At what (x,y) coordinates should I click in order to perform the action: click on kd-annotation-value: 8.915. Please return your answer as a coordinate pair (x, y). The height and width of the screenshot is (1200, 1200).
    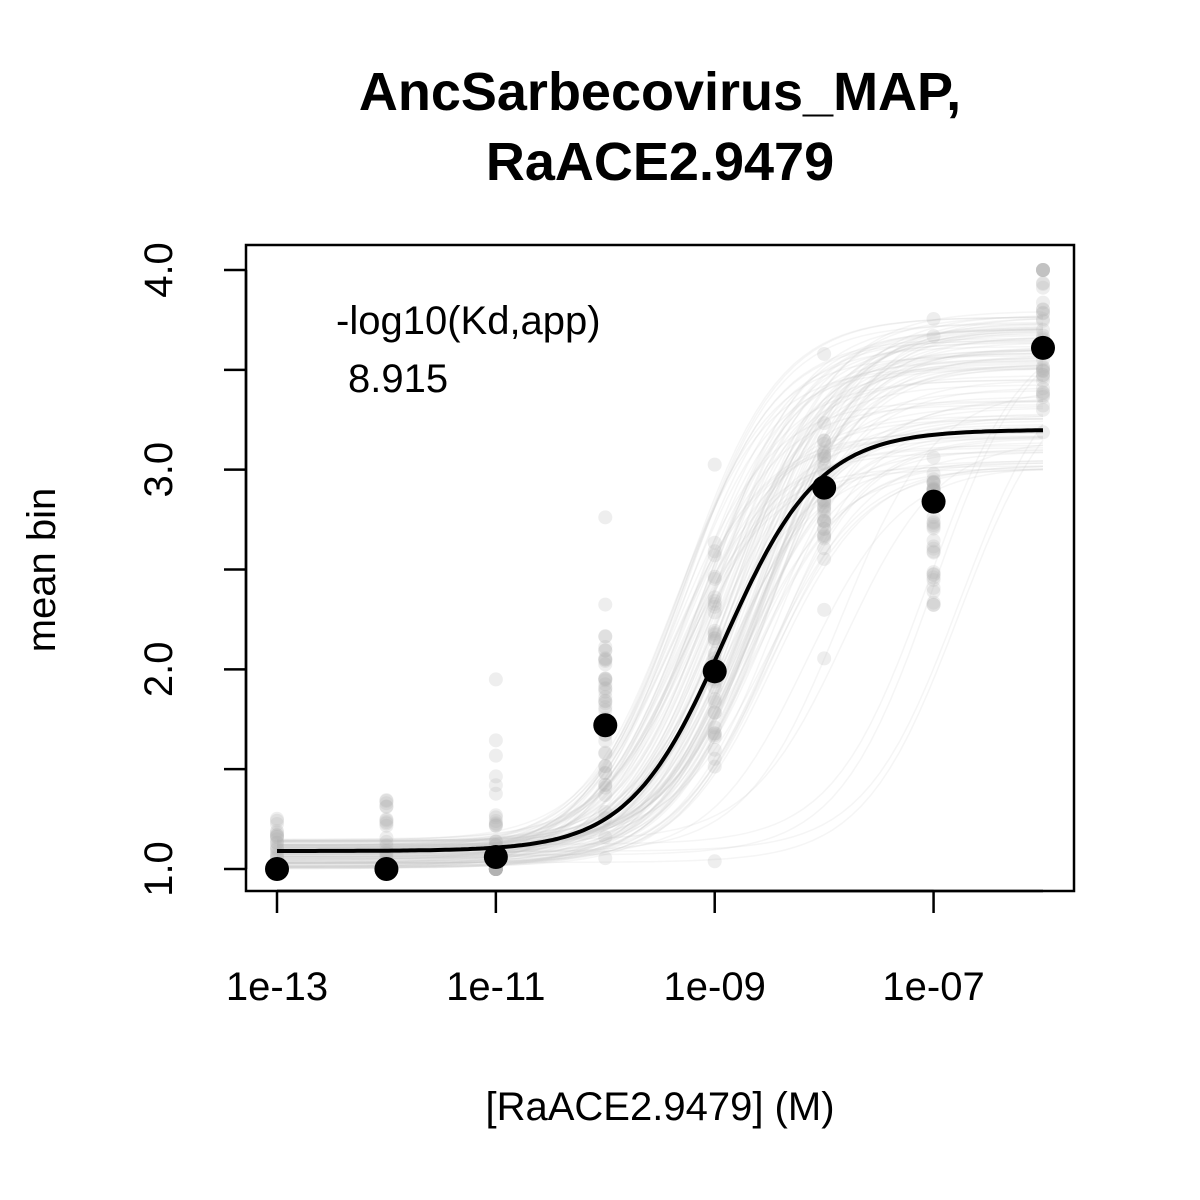
    Looking at the image, I should click on (398, 379).